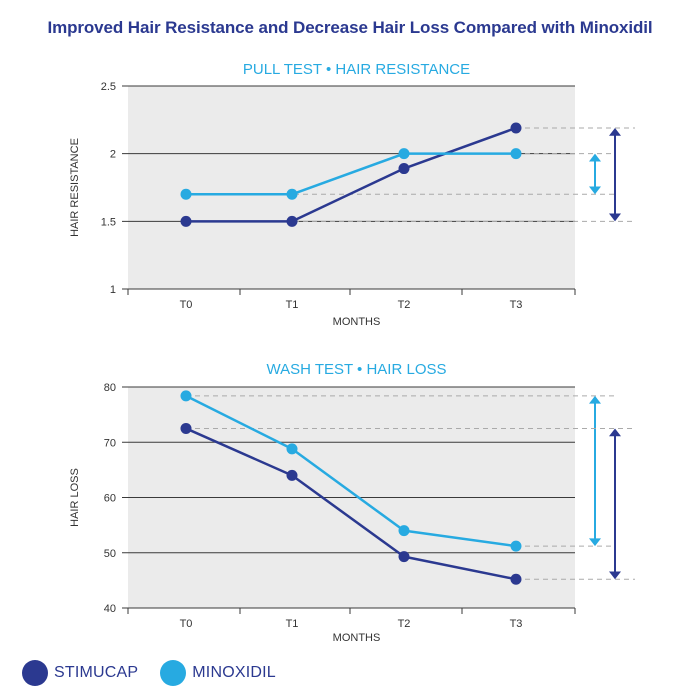 The height and width of the screenshot is (700, 700). Describe the element at coordinates (516, 624) in the screenshot. I see `wash-xtick-label: T3` at that location.